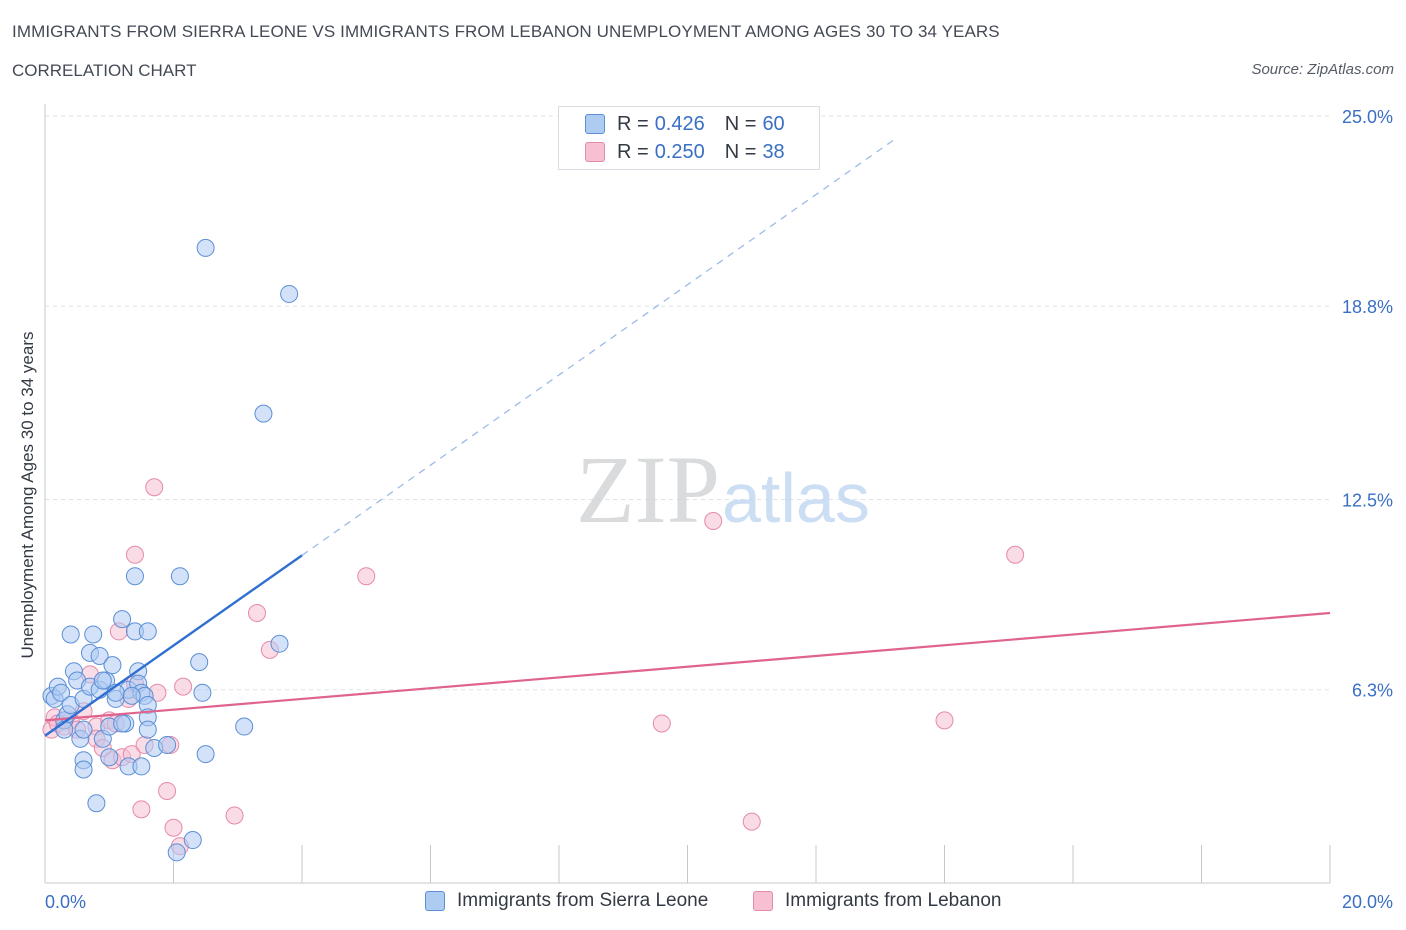 The image size is (1406, 930). I want to click on y-tick-label: 6.3%, so click(1372, 691).